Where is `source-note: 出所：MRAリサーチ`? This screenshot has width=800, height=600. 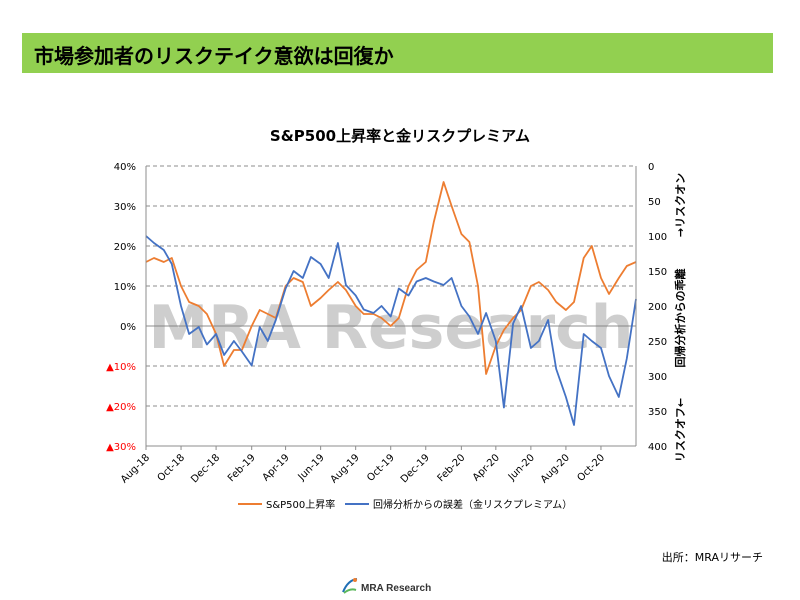
source-note: 出所：MRAリサーチ is located at coordinates (712, 557).